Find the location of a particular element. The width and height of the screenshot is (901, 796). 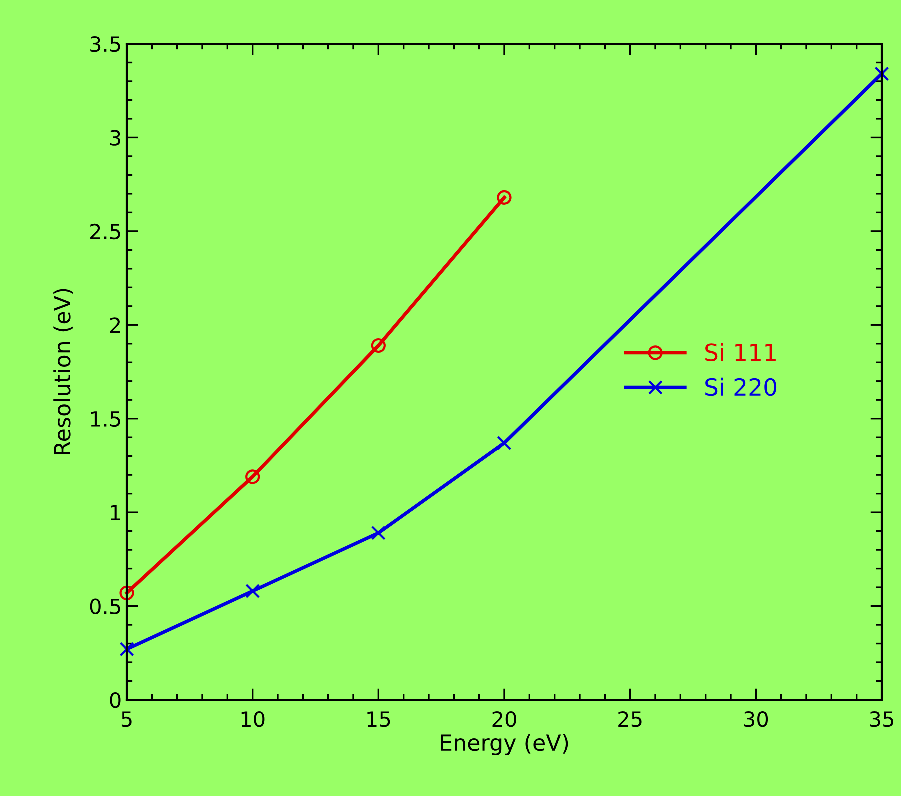

x-tick-label: 5 is located at coordinates (127, 720).